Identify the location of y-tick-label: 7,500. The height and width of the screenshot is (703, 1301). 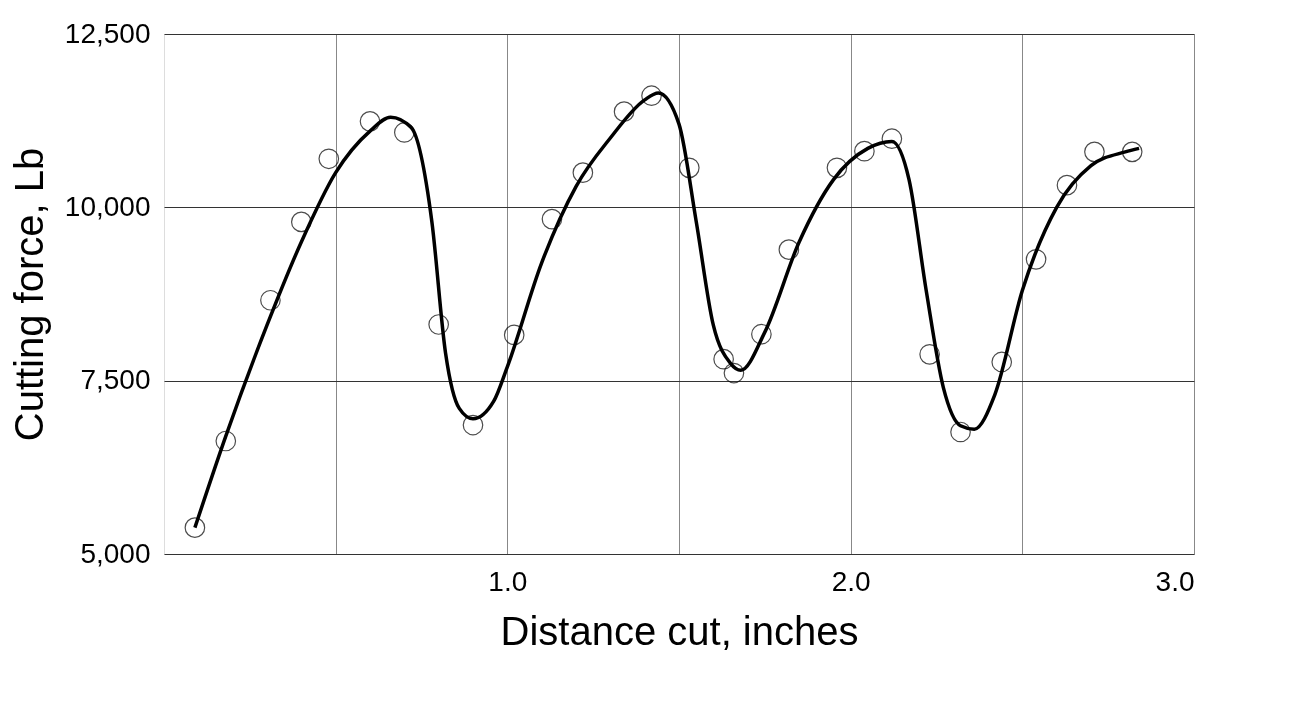
(115, 380).